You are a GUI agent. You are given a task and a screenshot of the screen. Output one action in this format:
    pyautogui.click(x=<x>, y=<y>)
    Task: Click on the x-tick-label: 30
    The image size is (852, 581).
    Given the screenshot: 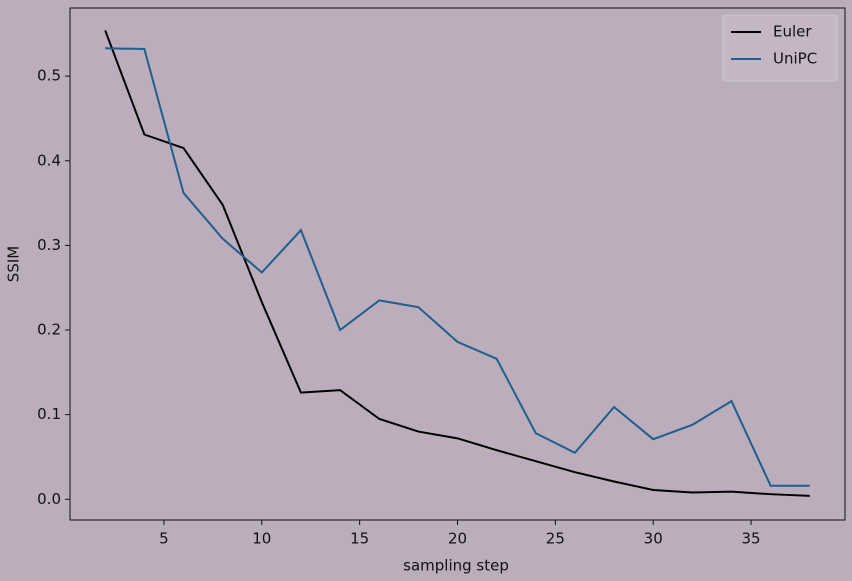 What is the action you would take?
    pyautogui.click(x=653, y=539)
    